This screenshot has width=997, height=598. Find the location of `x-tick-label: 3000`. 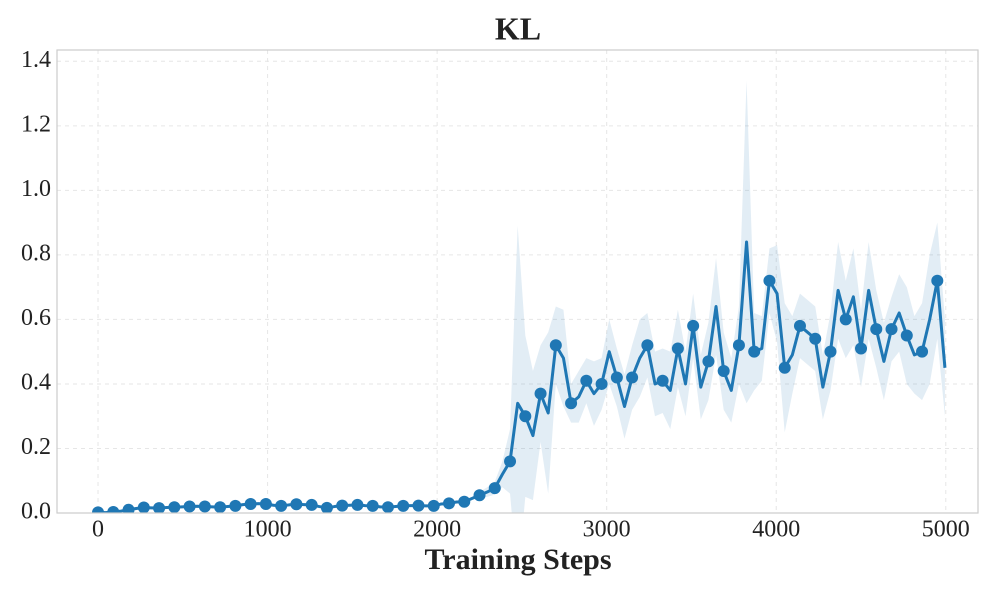

x-tick-label: 3000 is located at coordinates (607, 530).